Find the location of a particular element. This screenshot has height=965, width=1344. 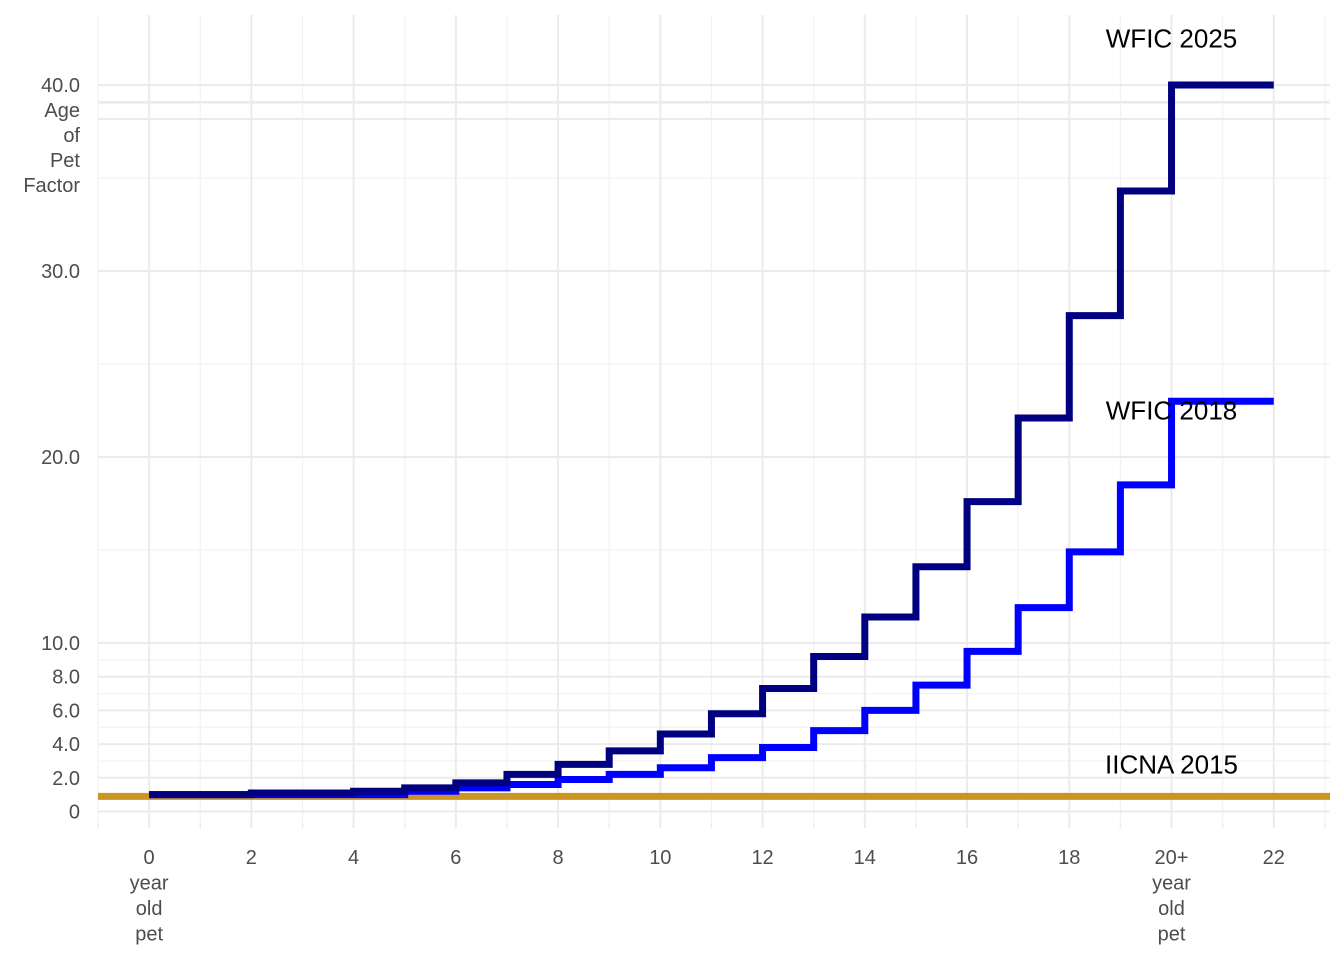

x-tick-label: 18 is located at coordinates (1069, 858).